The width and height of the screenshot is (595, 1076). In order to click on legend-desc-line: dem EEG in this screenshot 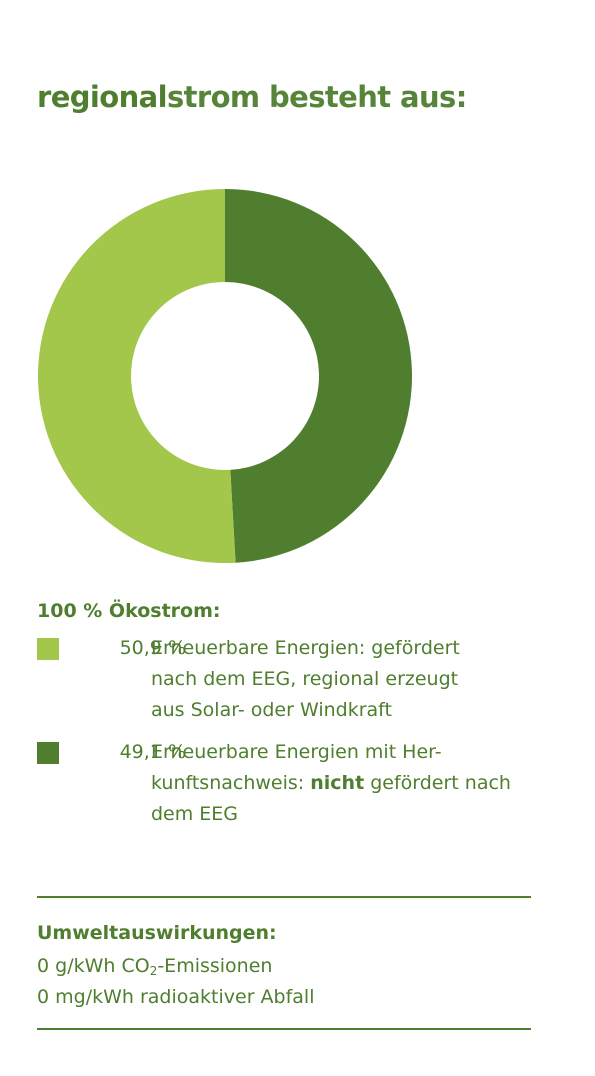, I will do `click(195, 814)`.